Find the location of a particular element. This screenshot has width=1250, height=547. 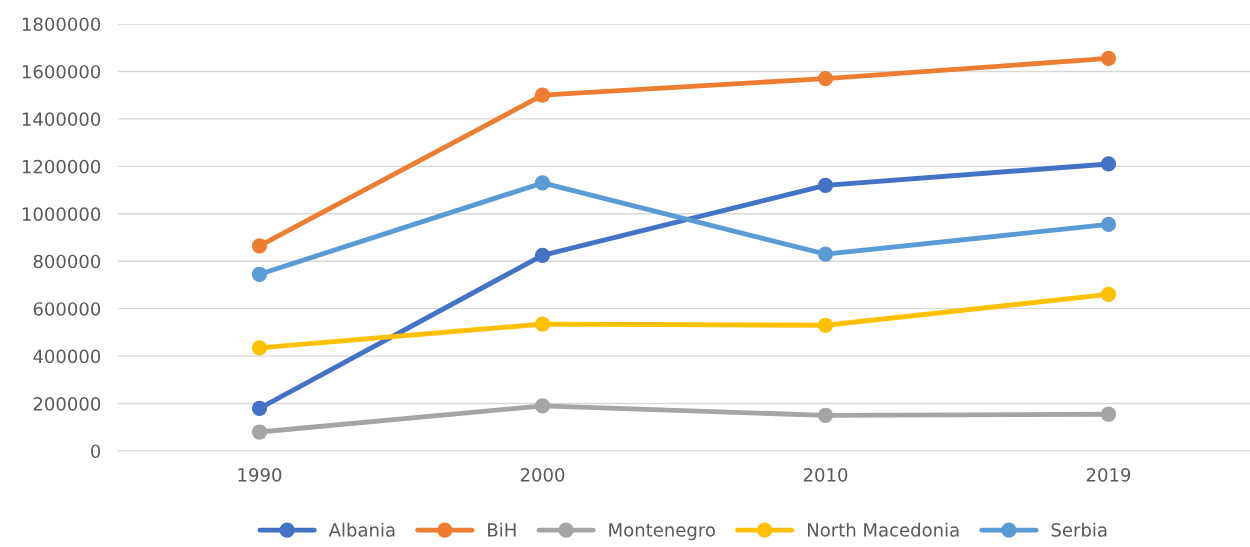

y-tick-label: 1200000 is located at coordinates (61, 166).